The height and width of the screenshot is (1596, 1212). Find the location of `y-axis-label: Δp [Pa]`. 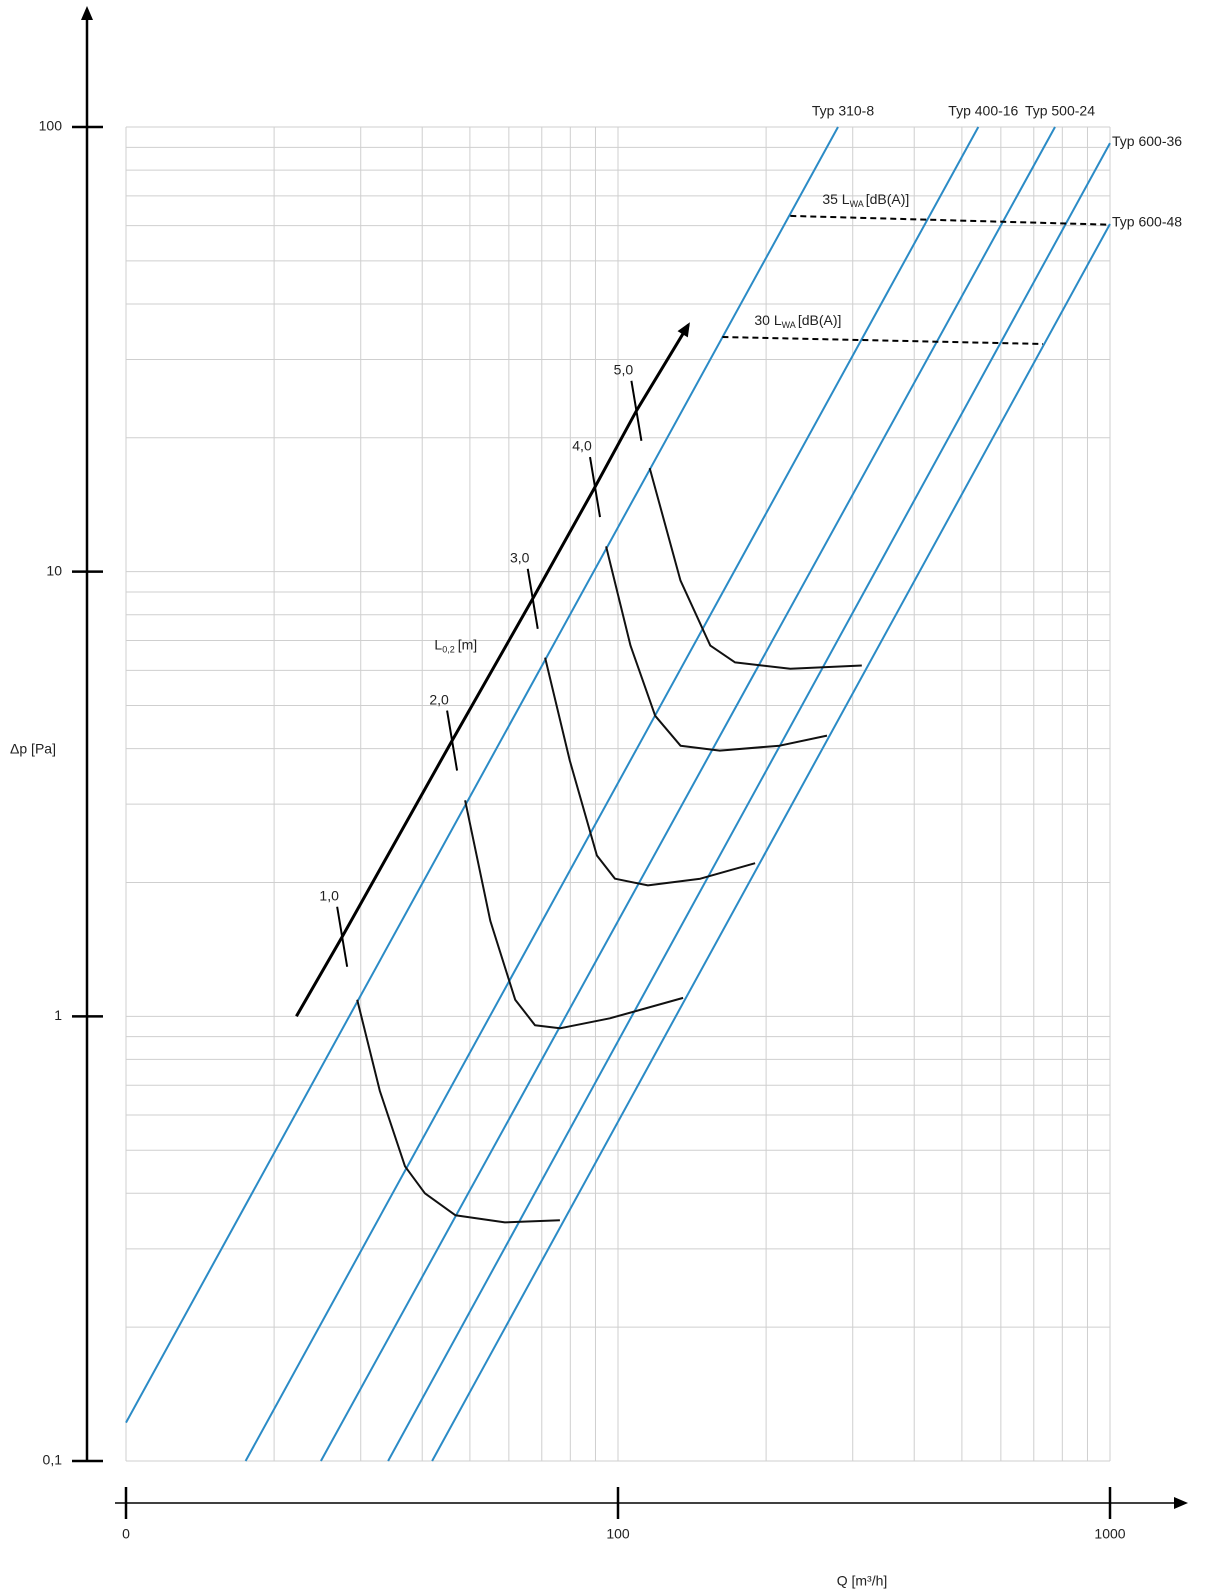

y-axis-label: Δp [Pa] is located at coordinates (33, 749).